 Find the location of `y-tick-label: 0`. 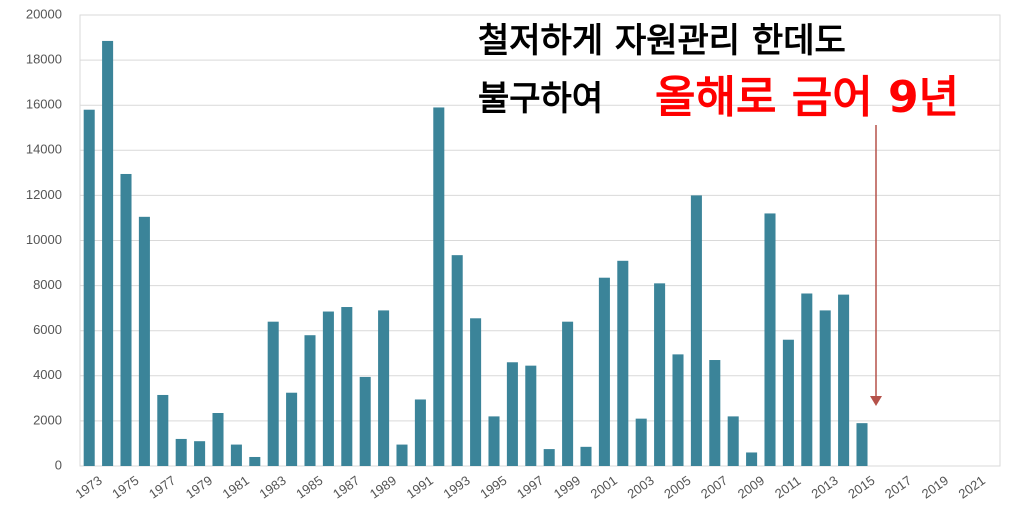

y-tick-label: 0 is located at coordinates (58, 464).